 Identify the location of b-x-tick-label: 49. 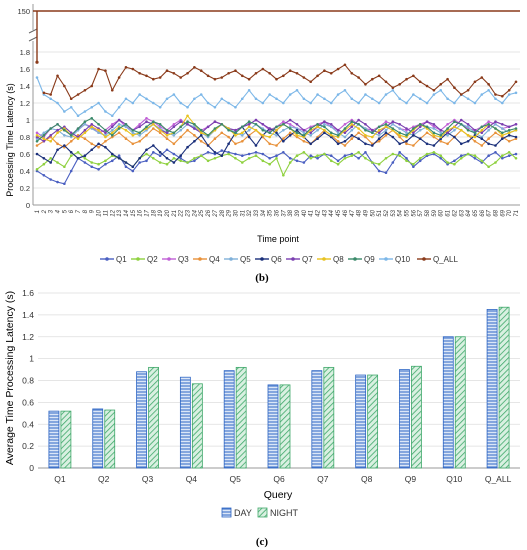
(366, 212).